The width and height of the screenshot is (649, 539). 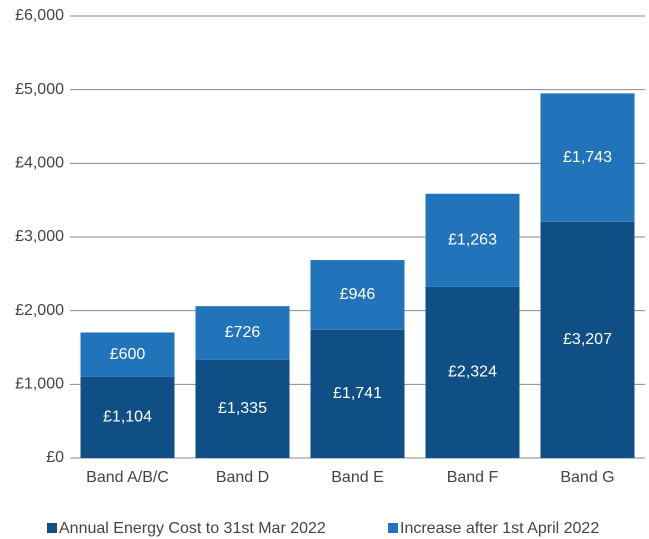 I want to click on y-tick-label: £1,000, so click(x=39, y=384).